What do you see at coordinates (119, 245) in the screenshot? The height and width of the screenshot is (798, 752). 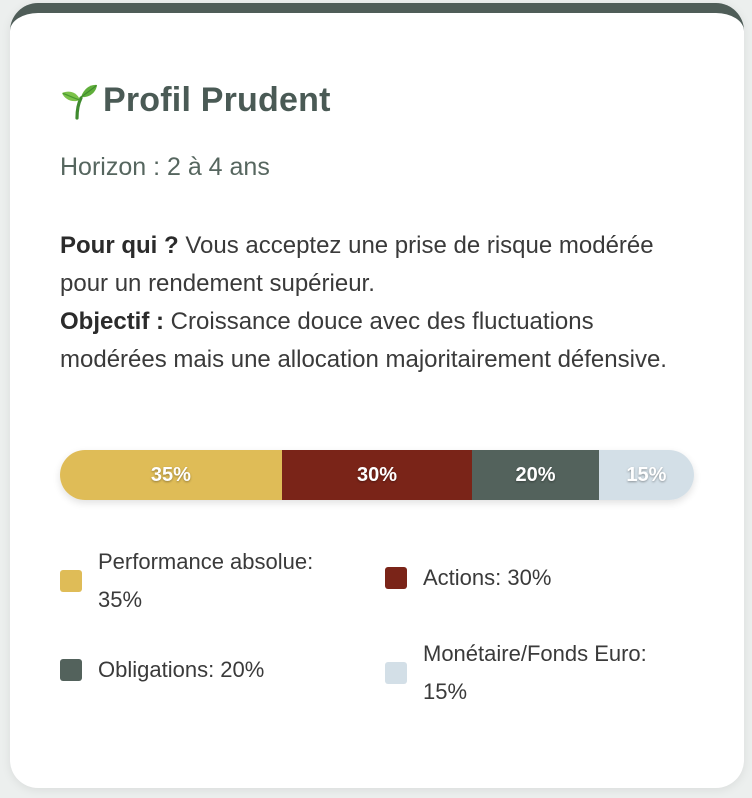 I see `pour-qui-label: Pour qui ?` at bounding box center [119, 245].